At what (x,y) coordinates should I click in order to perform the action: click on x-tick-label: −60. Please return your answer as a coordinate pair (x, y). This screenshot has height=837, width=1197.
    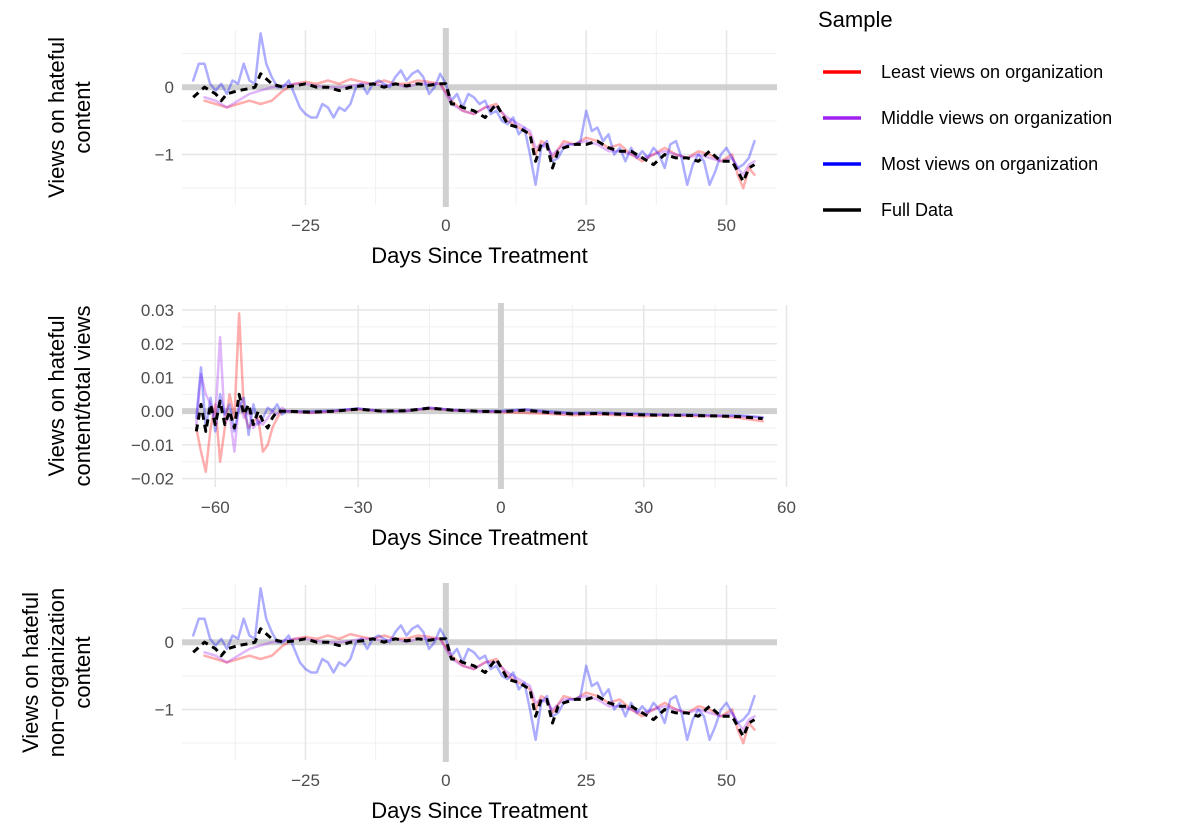
    Looking at the image, I should click on (215, 507).